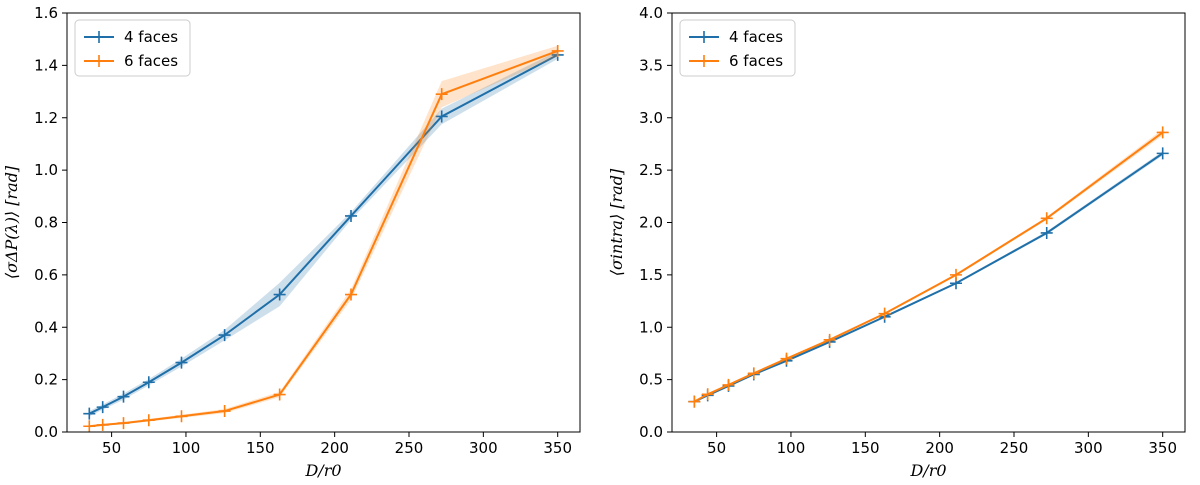 The image size is (1200, 485). Describe the element at coordinates (46, 118) in the screenshot. I see `y-tick-label: 1.2` at that location.